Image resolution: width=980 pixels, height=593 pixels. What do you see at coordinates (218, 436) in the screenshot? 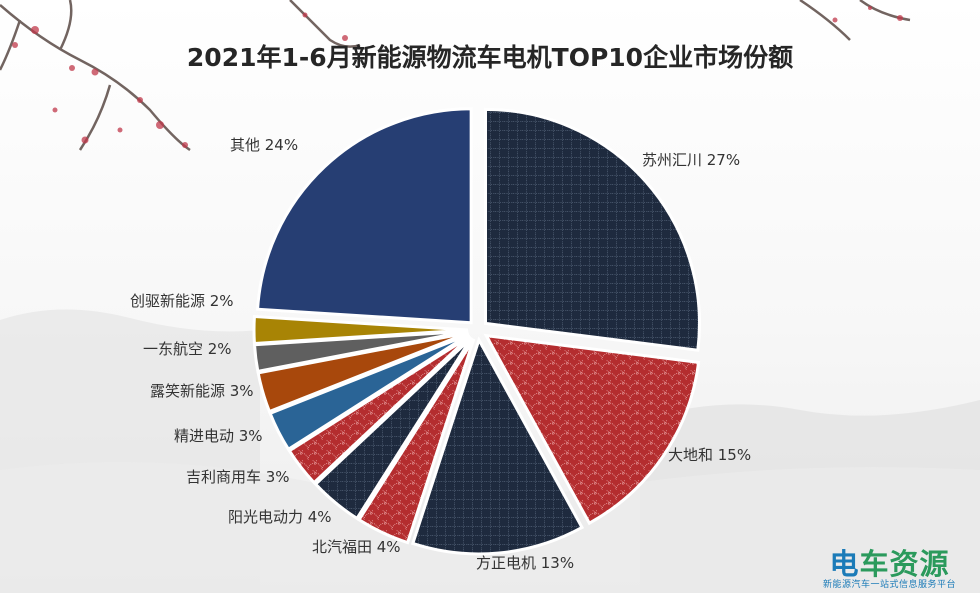
I see `slice-label-7: 精进电动 3%` at bounding box center [218, 436].